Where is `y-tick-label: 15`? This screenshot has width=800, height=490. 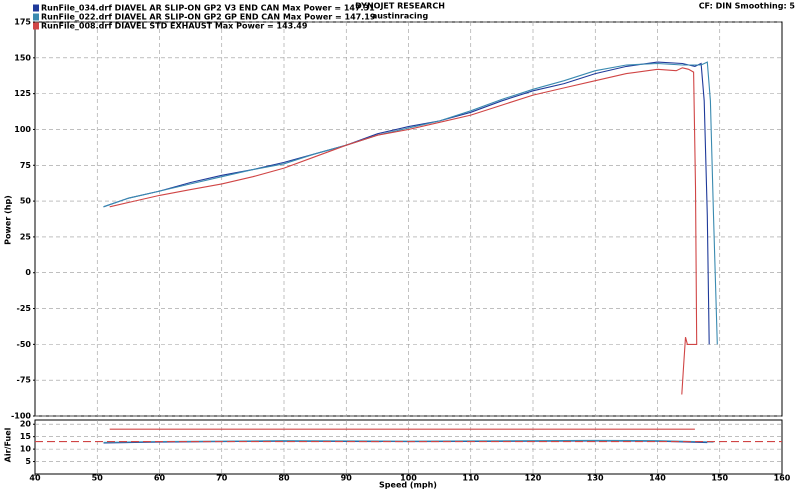
y-tick-label: 15 is located at coordinates (26, 436).